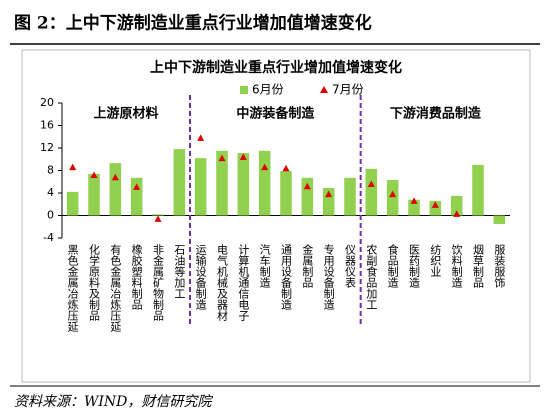 The width and height of the screenshot is (550, 416). What do you see at coordinates (50, 192) in the screenshot?
I see `y-tick-label: 4` at bounding box center [50, 192].